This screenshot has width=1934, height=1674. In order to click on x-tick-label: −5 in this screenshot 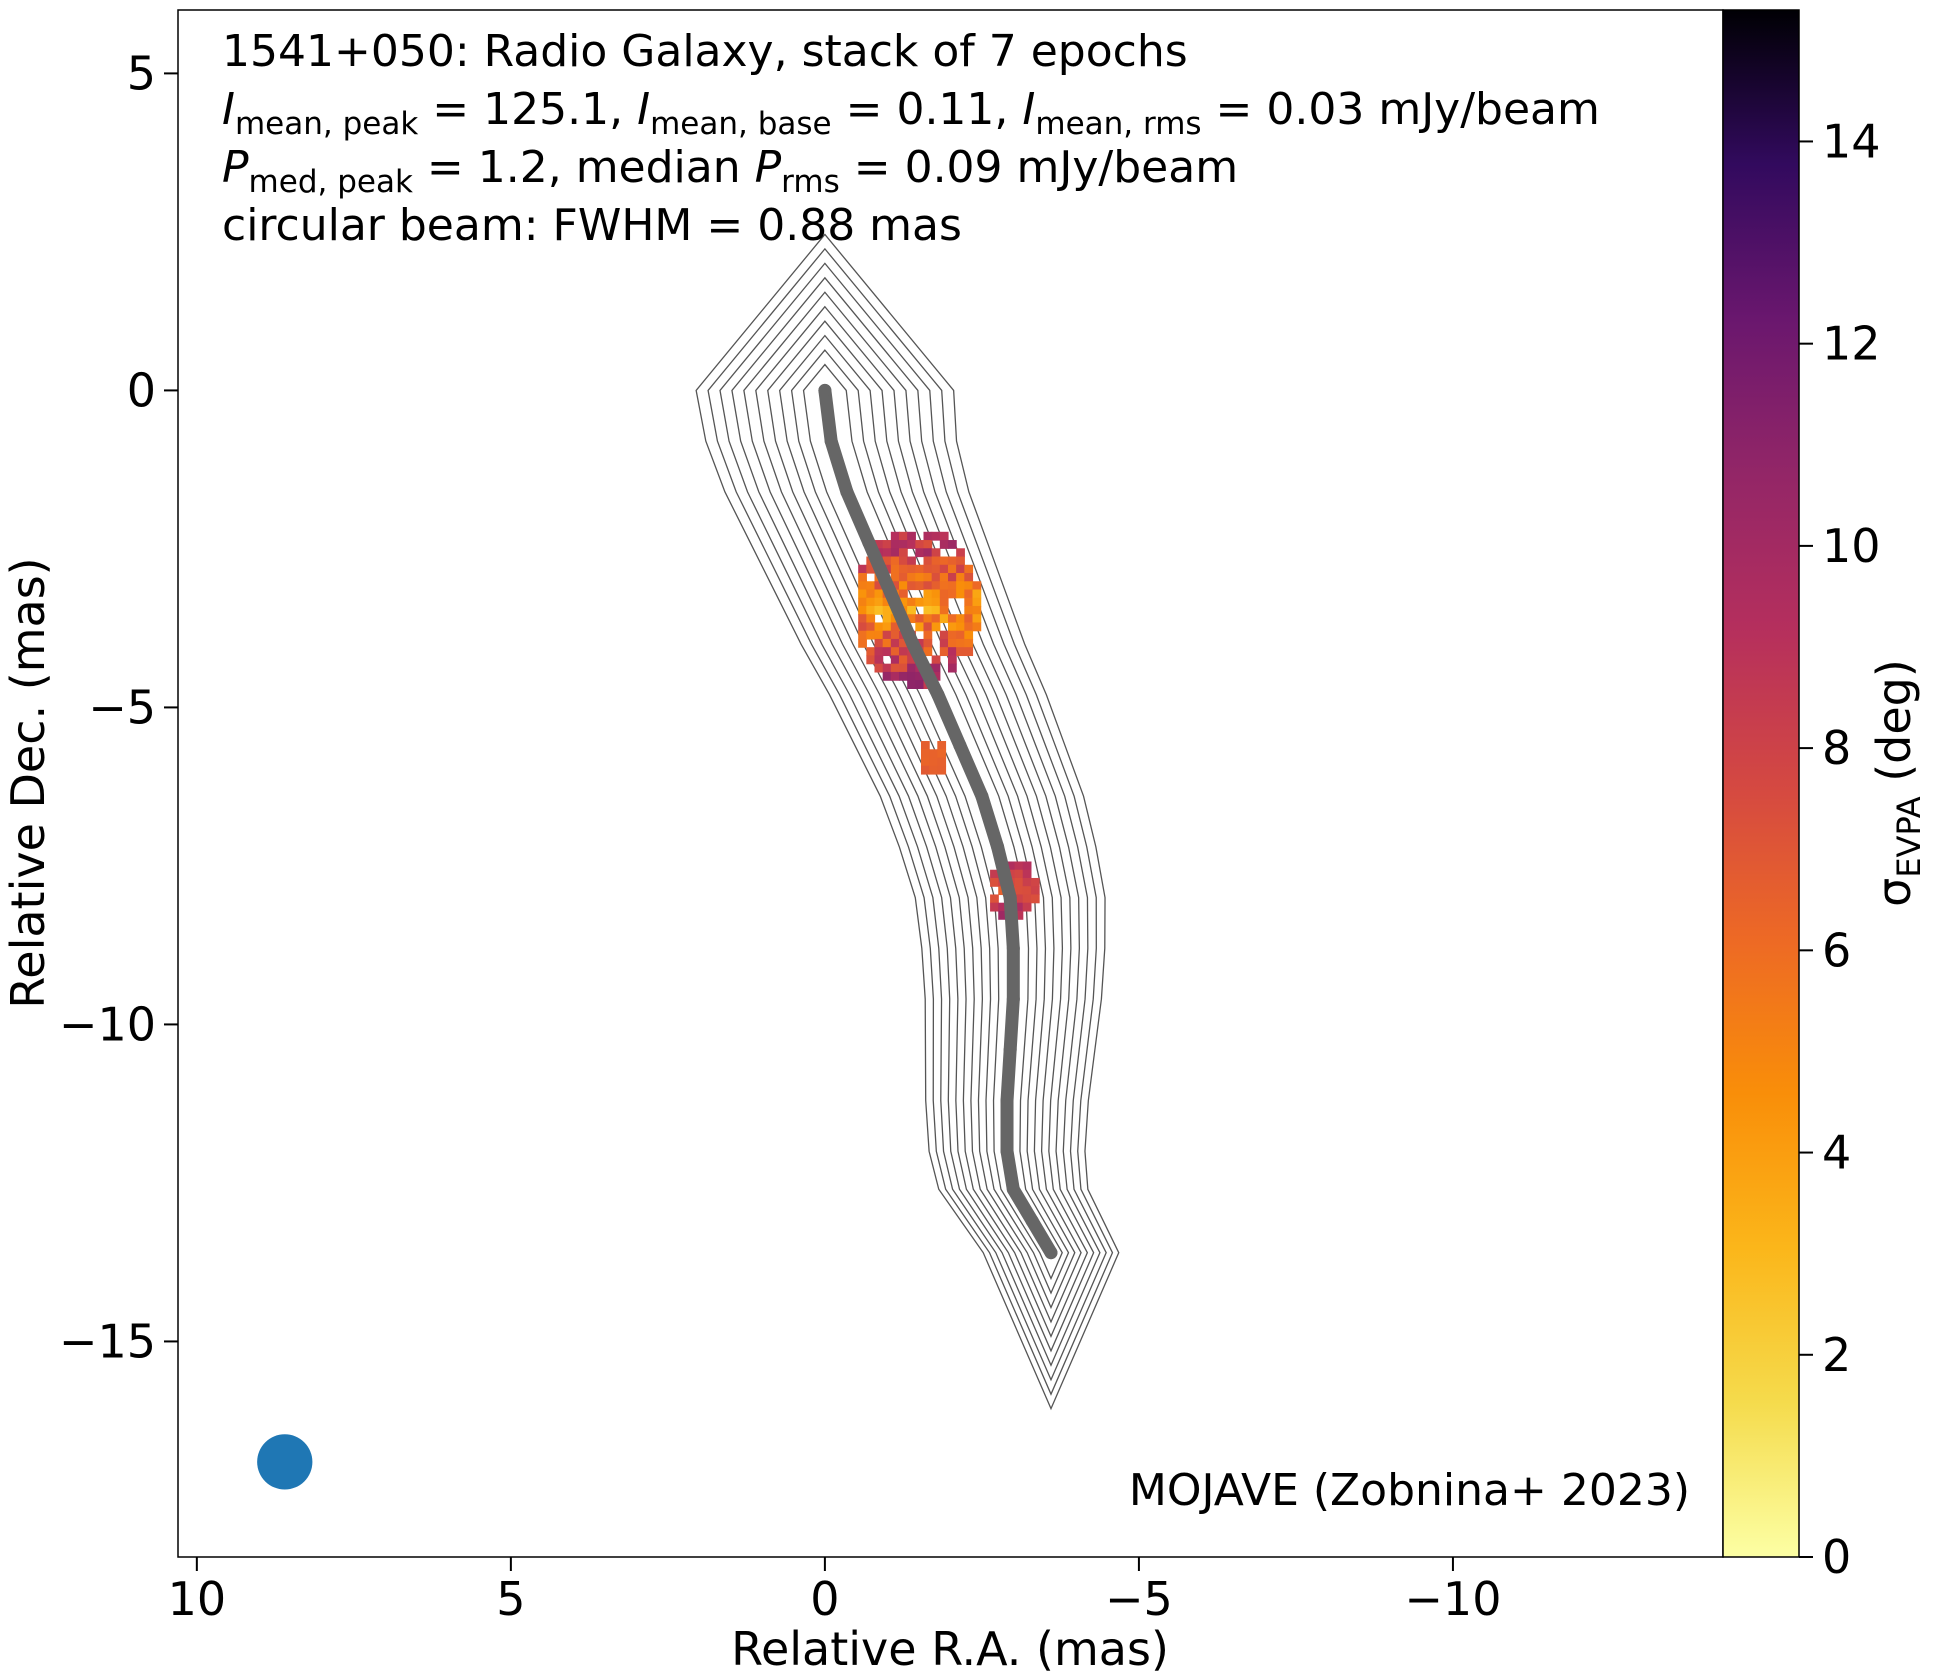, I will do `click(1139, 1599)`.